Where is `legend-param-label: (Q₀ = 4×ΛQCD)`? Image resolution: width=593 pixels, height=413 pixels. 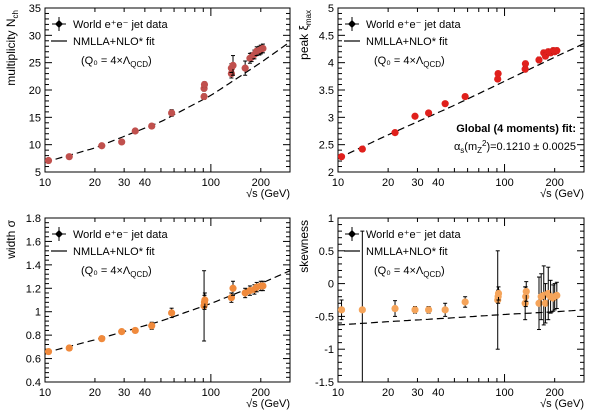
legend-param-label: (Q₀ = 4×ΛQCD) is located at coordinates (116, 272).